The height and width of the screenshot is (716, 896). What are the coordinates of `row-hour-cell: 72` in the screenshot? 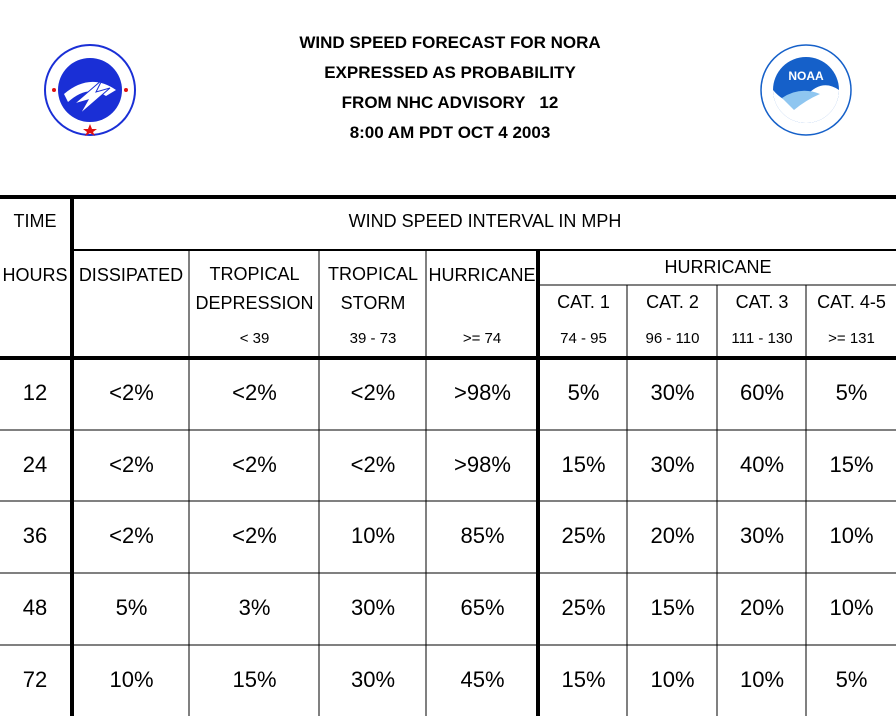 It's located at (35, 679).